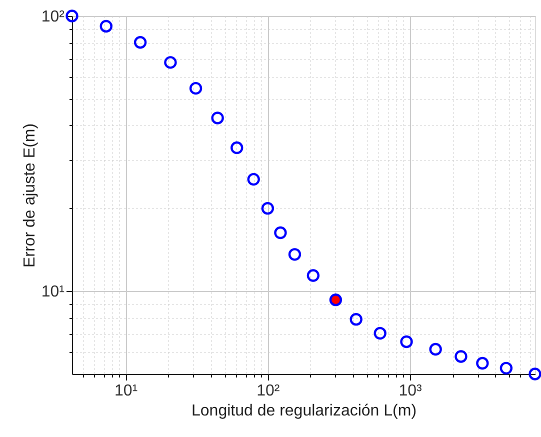  I want to click on x-tick-label: 10³, so click(410, 391).